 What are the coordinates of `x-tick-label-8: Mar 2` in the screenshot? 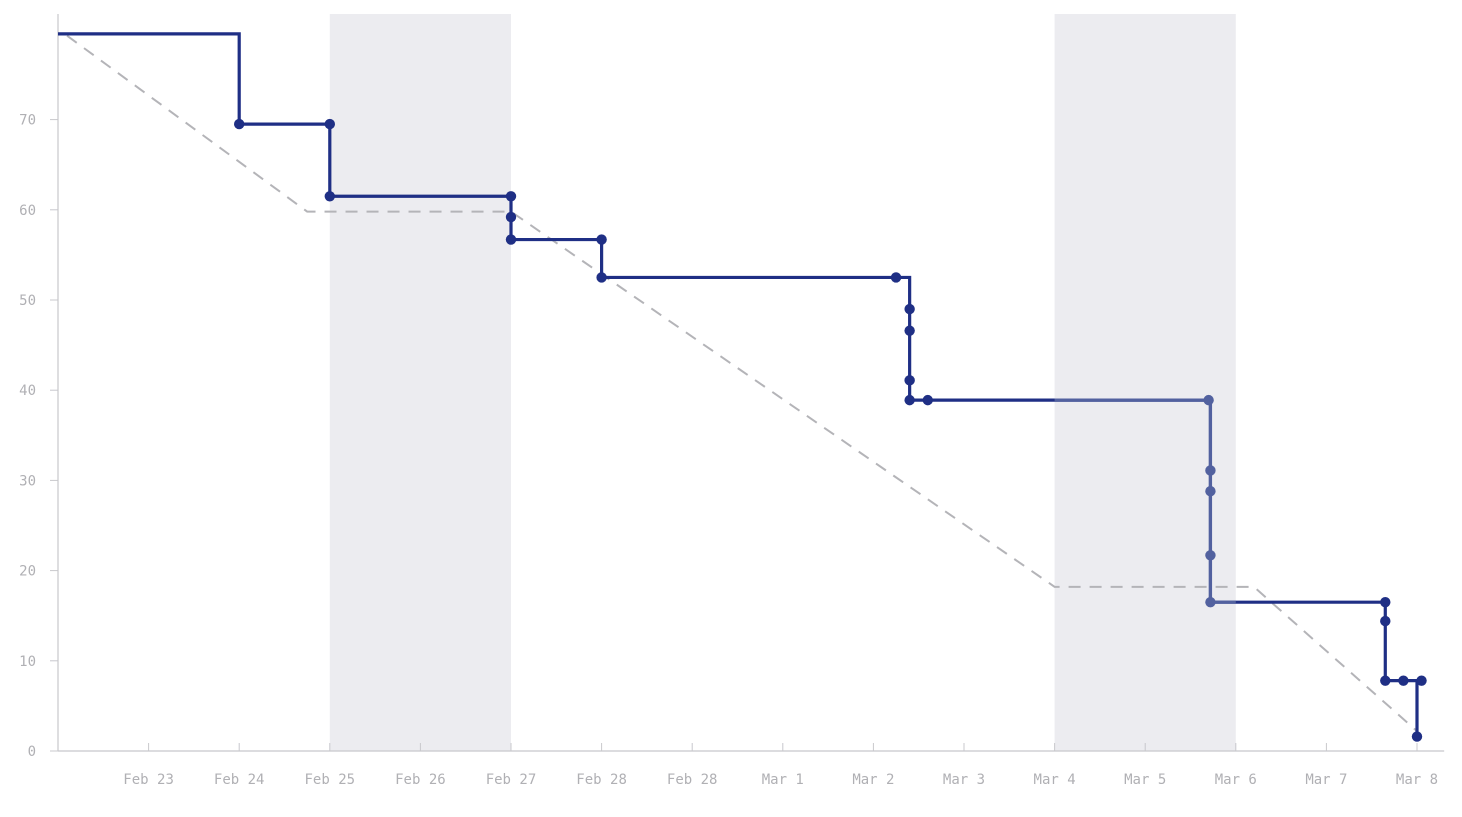 It's located at (873, 780).